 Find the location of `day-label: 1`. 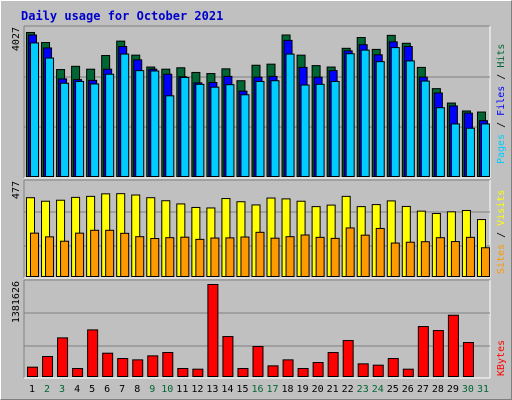

day-label: 1 is located at coordinates (32, 389).